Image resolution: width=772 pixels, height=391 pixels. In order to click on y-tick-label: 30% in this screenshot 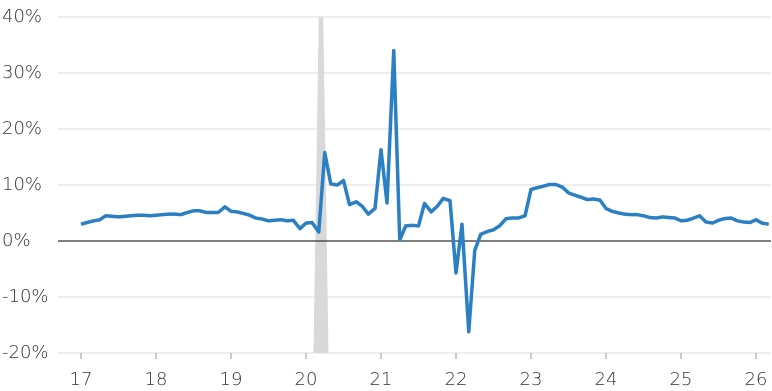, I will do `click(22, 72)`.